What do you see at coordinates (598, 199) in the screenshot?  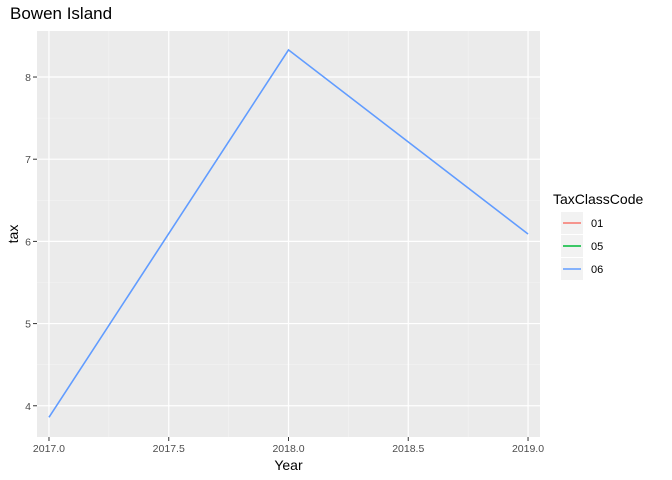 I see `legend-title: TaxClassCode` at bounding box center [598, 199].